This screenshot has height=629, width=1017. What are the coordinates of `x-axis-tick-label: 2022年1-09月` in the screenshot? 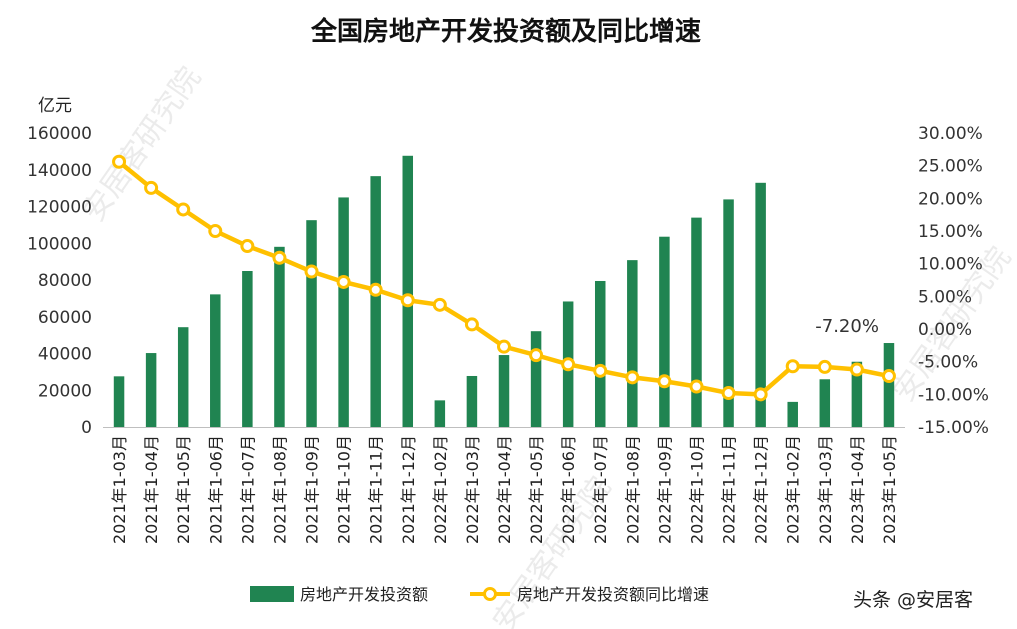 It's located at (664, 489).